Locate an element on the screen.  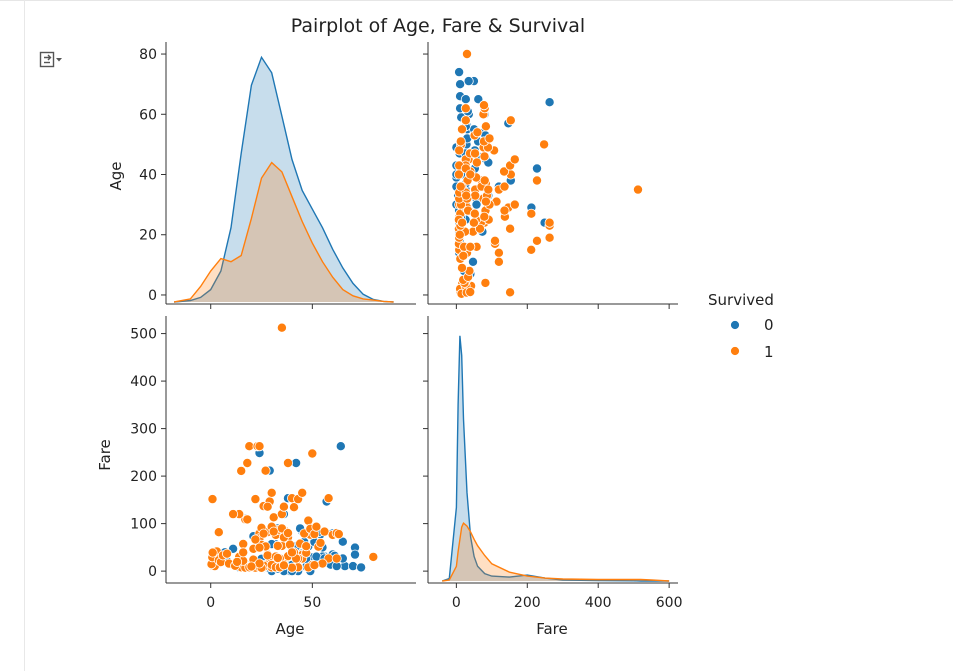
x-tick-label: 600 is located at coordinates (669, 603).